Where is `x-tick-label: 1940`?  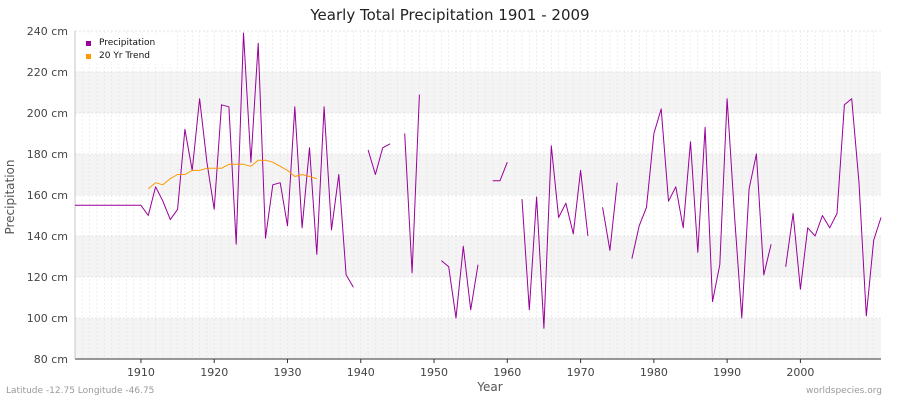 x-tick-label: 1940 is located at coordinates (361, 372).